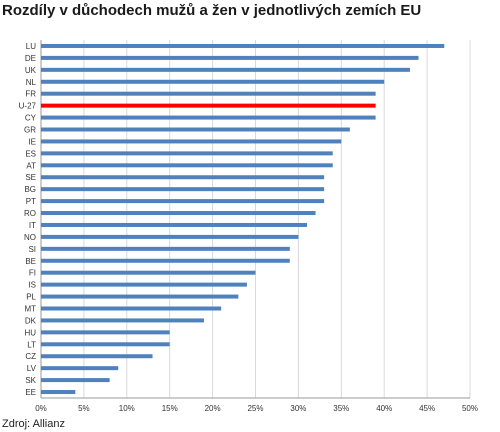  I want to click on category-label: AT, so click(31, 165).